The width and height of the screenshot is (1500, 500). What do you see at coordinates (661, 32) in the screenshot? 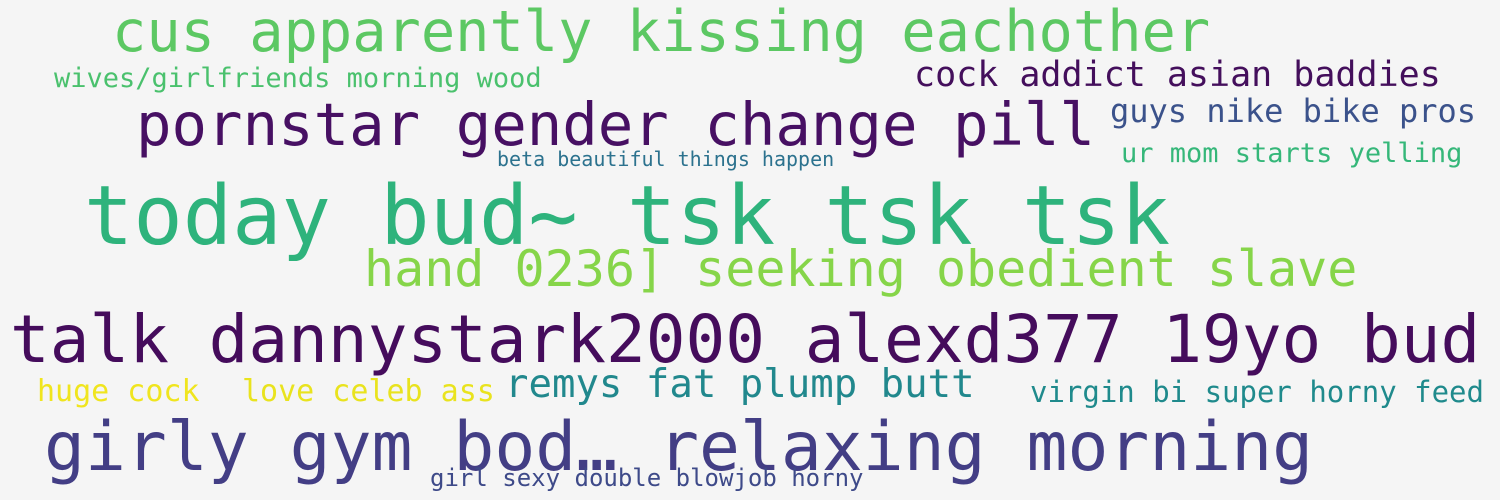
I see `phrase-cus-apparently-kissing-eachother: cus apparently kissing eachother` at bounding box center [661, 32].